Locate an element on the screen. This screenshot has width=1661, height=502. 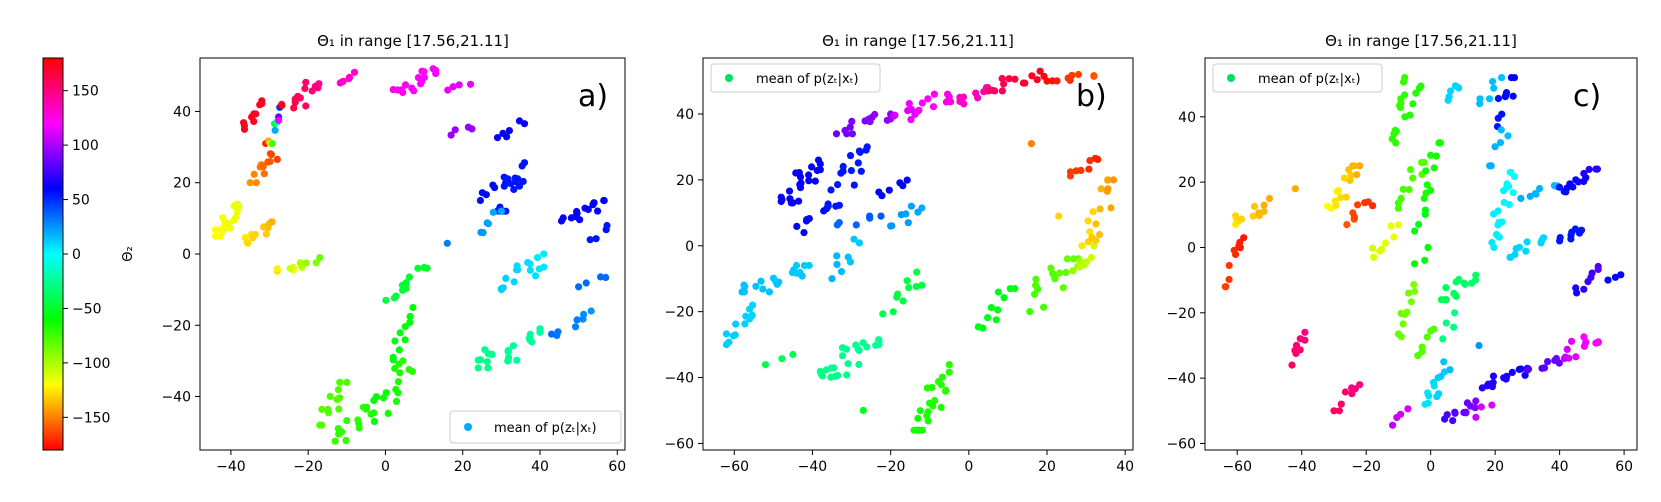
x-tick-label: 60 is located at coordinates (1624, 467).